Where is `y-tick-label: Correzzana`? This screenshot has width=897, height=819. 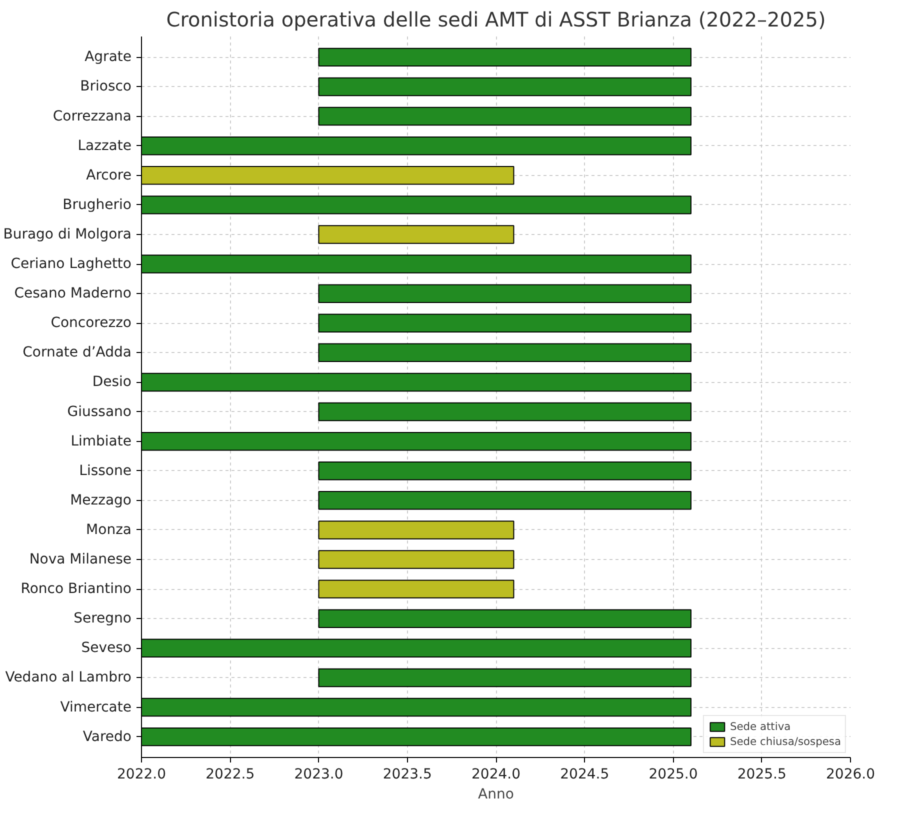 y-tick-label: Correzzana is located at coordinates (92, 116).